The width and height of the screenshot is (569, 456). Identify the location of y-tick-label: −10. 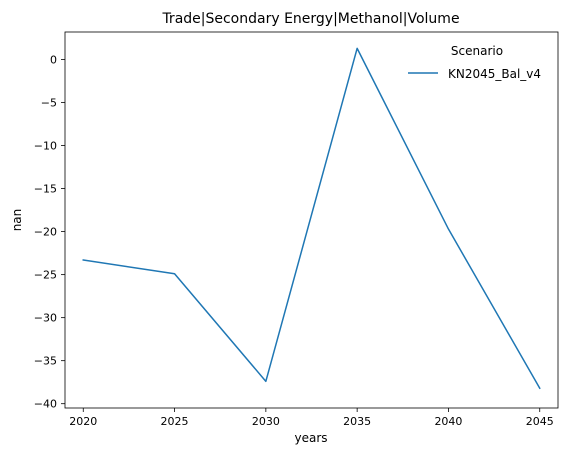
(45, 146).